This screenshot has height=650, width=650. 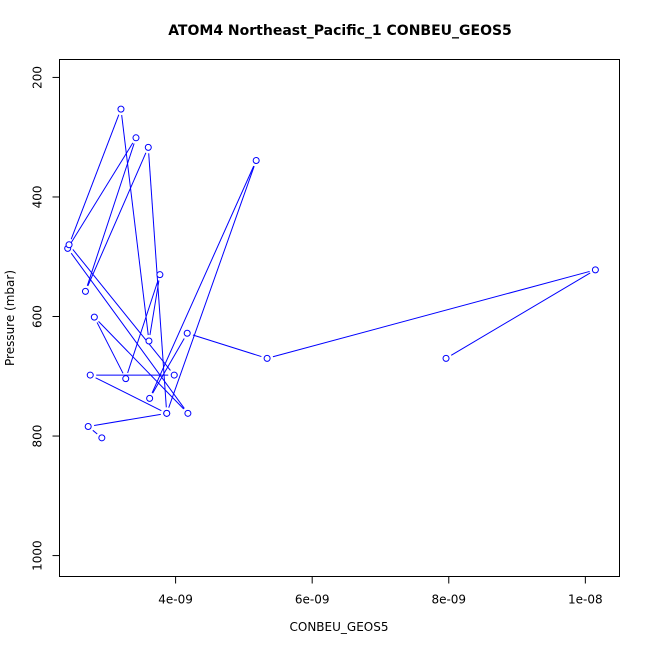 I want to click on y-axis: 200 400 600 800 1000, so click(x=45, y=318).